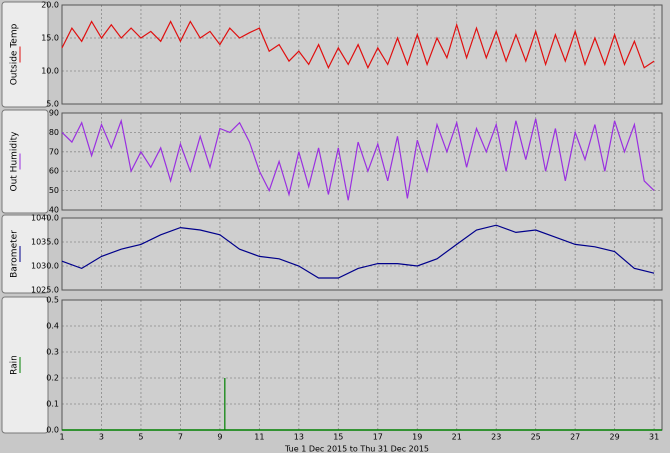 This screenshot has width=670, height=453. Describe the element at coordinates (15, 161) in the screenshot. I see `chart-label: Out Humidity` at that location.